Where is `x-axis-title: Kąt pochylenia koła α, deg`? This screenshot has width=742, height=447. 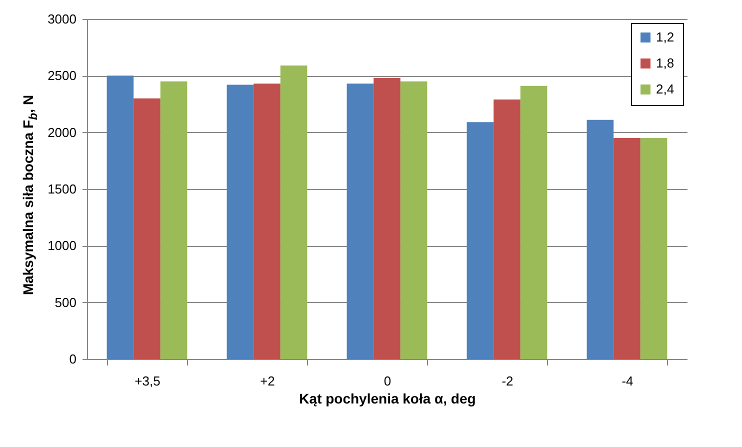 x-axis-title: Kąt pochylenia koła α, deg is located at coordinates (387, 398).